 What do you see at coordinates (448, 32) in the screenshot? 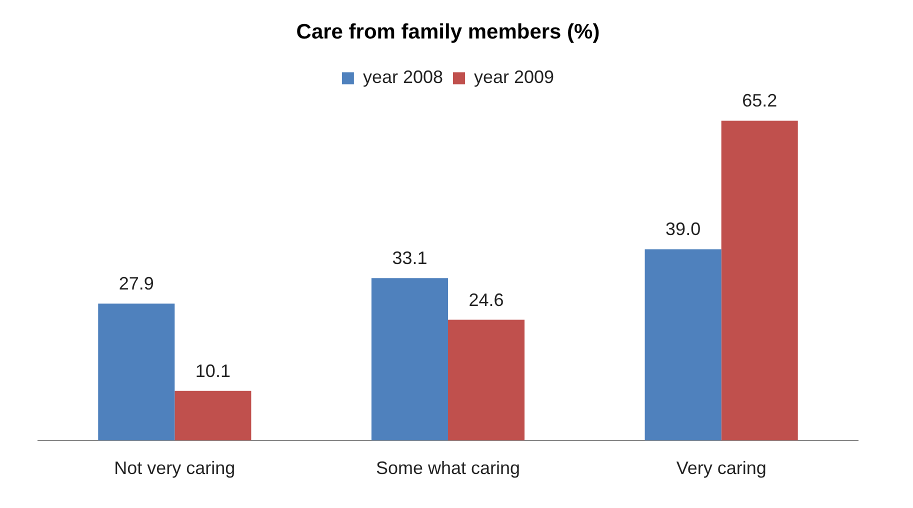
I see `chart-title: Care from family members (%)` at bounding box center [448, 32].